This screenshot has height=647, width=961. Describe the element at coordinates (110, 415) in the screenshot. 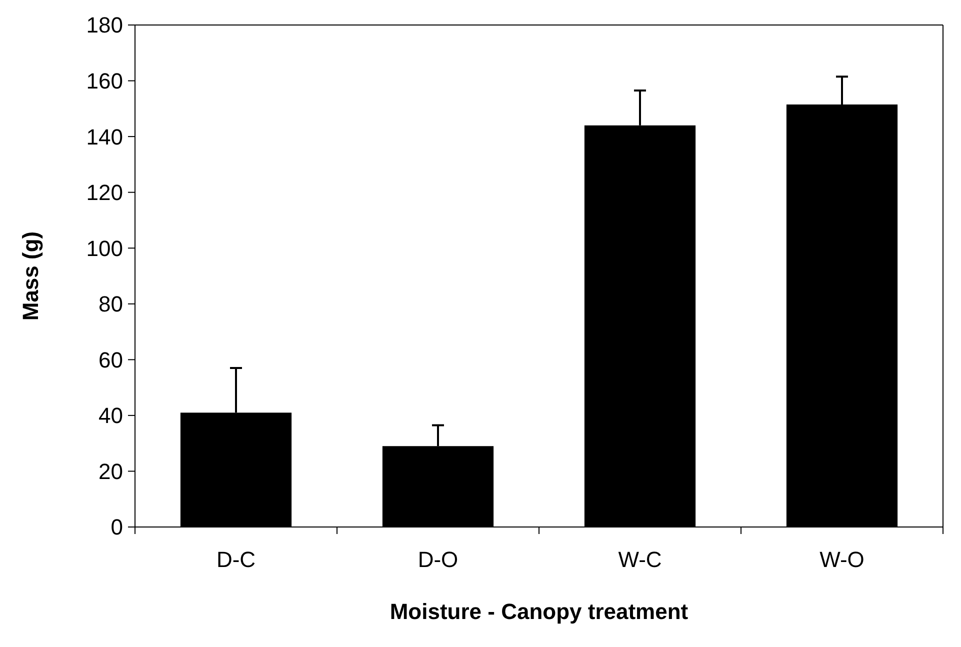

I see `y-tick-label: 40` at that location.